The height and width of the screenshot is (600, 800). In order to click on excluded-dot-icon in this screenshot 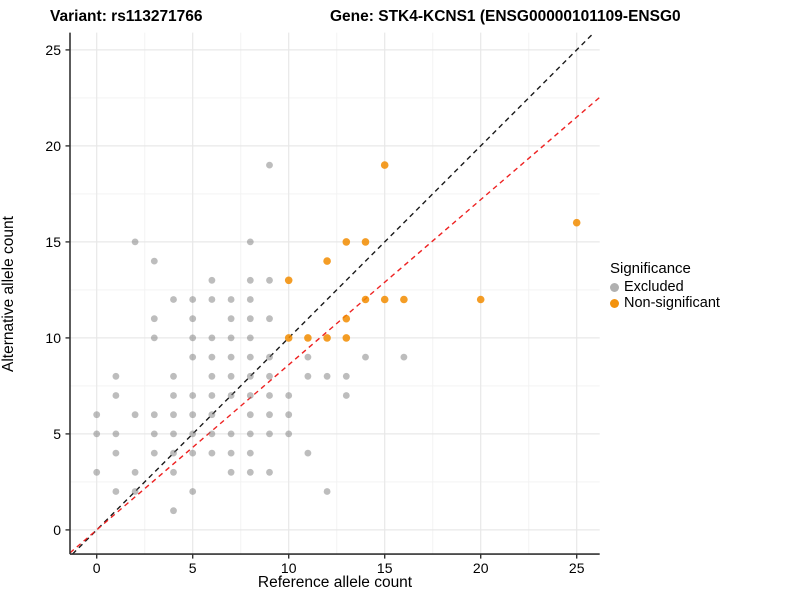, I will do `click(614, 287)`.